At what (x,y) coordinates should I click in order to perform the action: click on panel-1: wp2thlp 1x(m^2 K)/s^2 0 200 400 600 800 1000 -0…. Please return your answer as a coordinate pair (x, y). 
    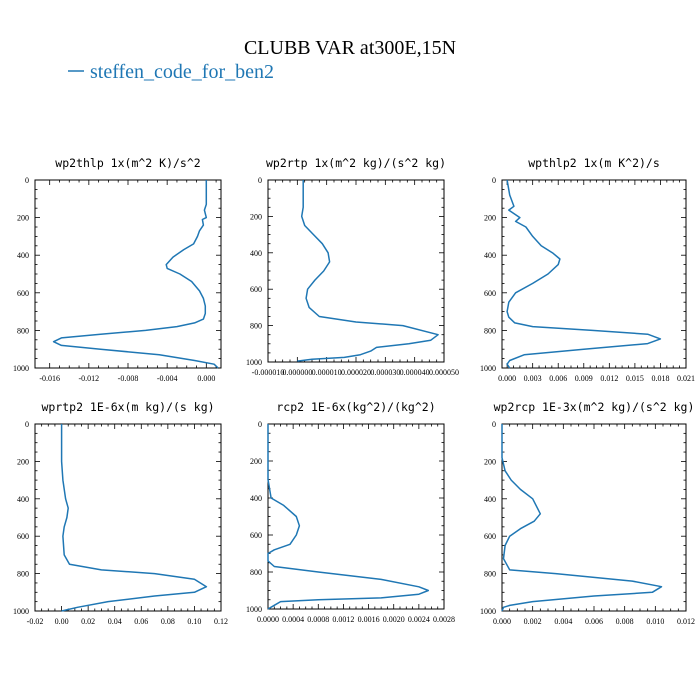
    Looking at the image, I should click on (117, 269).